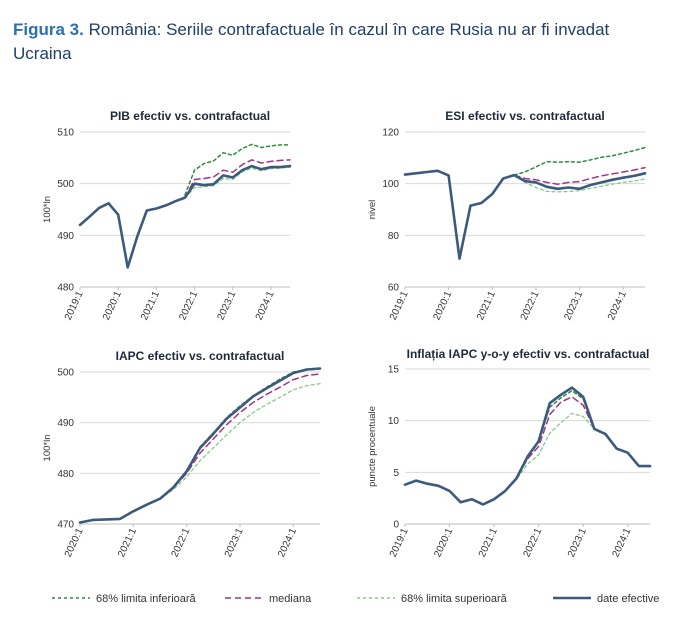 This screenshot has height=628, width=680. What do you see at coordinates (146, 599) in the screenshot?
I see `legend-label-lower: 68% limita inferioară` at bounding box center [146, 599].